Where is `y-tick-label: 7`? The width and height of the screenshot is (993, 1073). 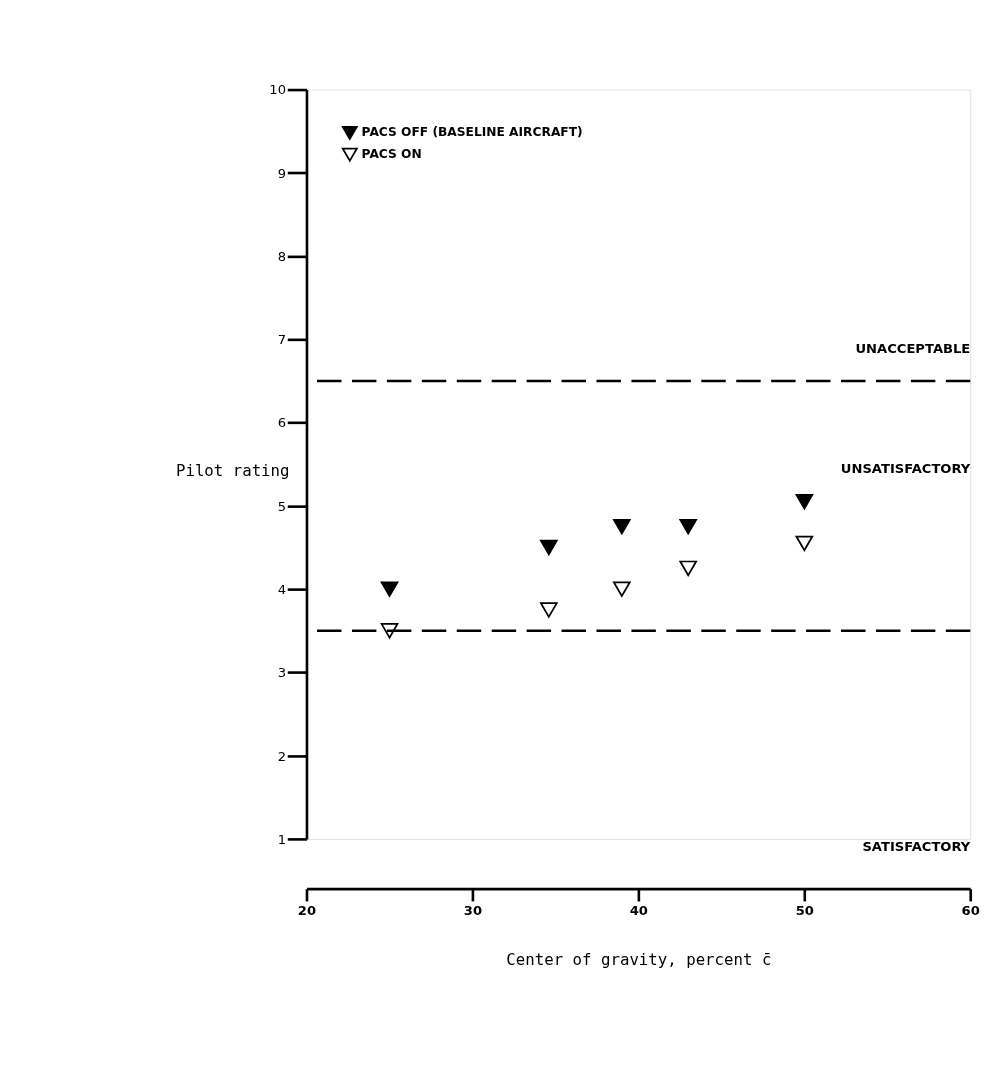
y-tick-label: 7 is located at coordinates (282, 340).